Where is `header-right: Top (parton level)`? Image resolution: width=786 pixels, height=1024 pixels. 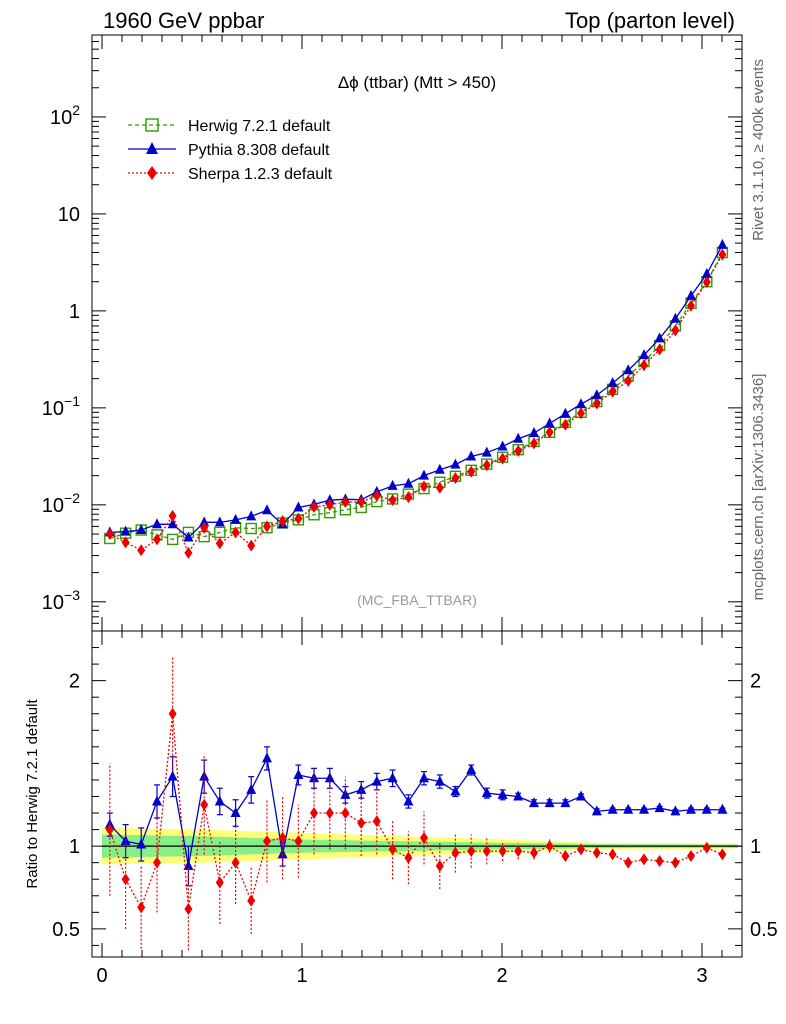 header-right: Top (parton level) is located at coordinates (650, 20).